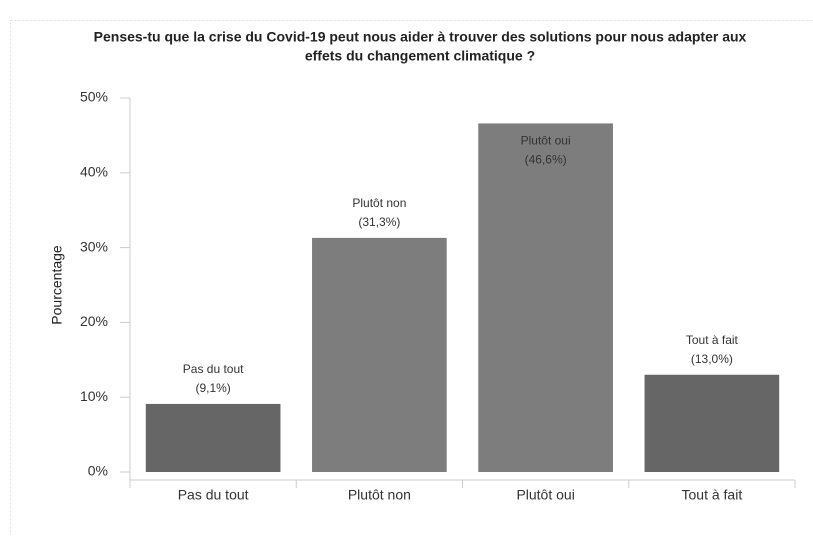 The height and width of the screenshot is (540, 813). What do you see at coordinates (420, 56) in the screenshot?
I see `chart-subtitle: effets du changement climatique ?` at bounding box center [420, 56].